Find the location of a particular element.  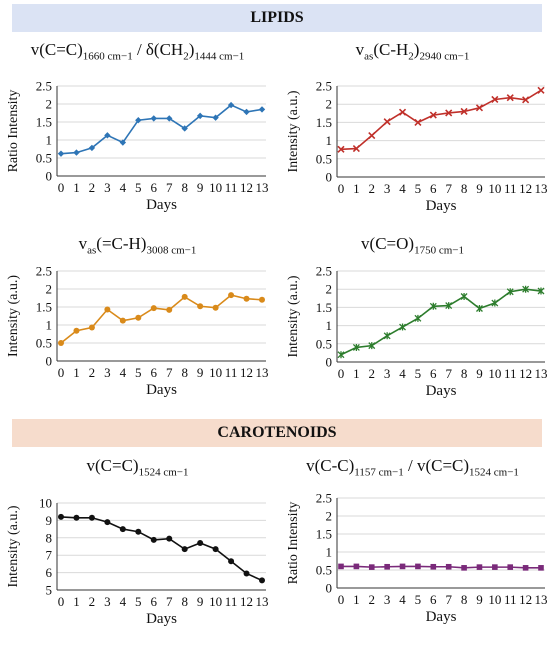

y-tick-label: 0 is located at coordinates (329, 177).